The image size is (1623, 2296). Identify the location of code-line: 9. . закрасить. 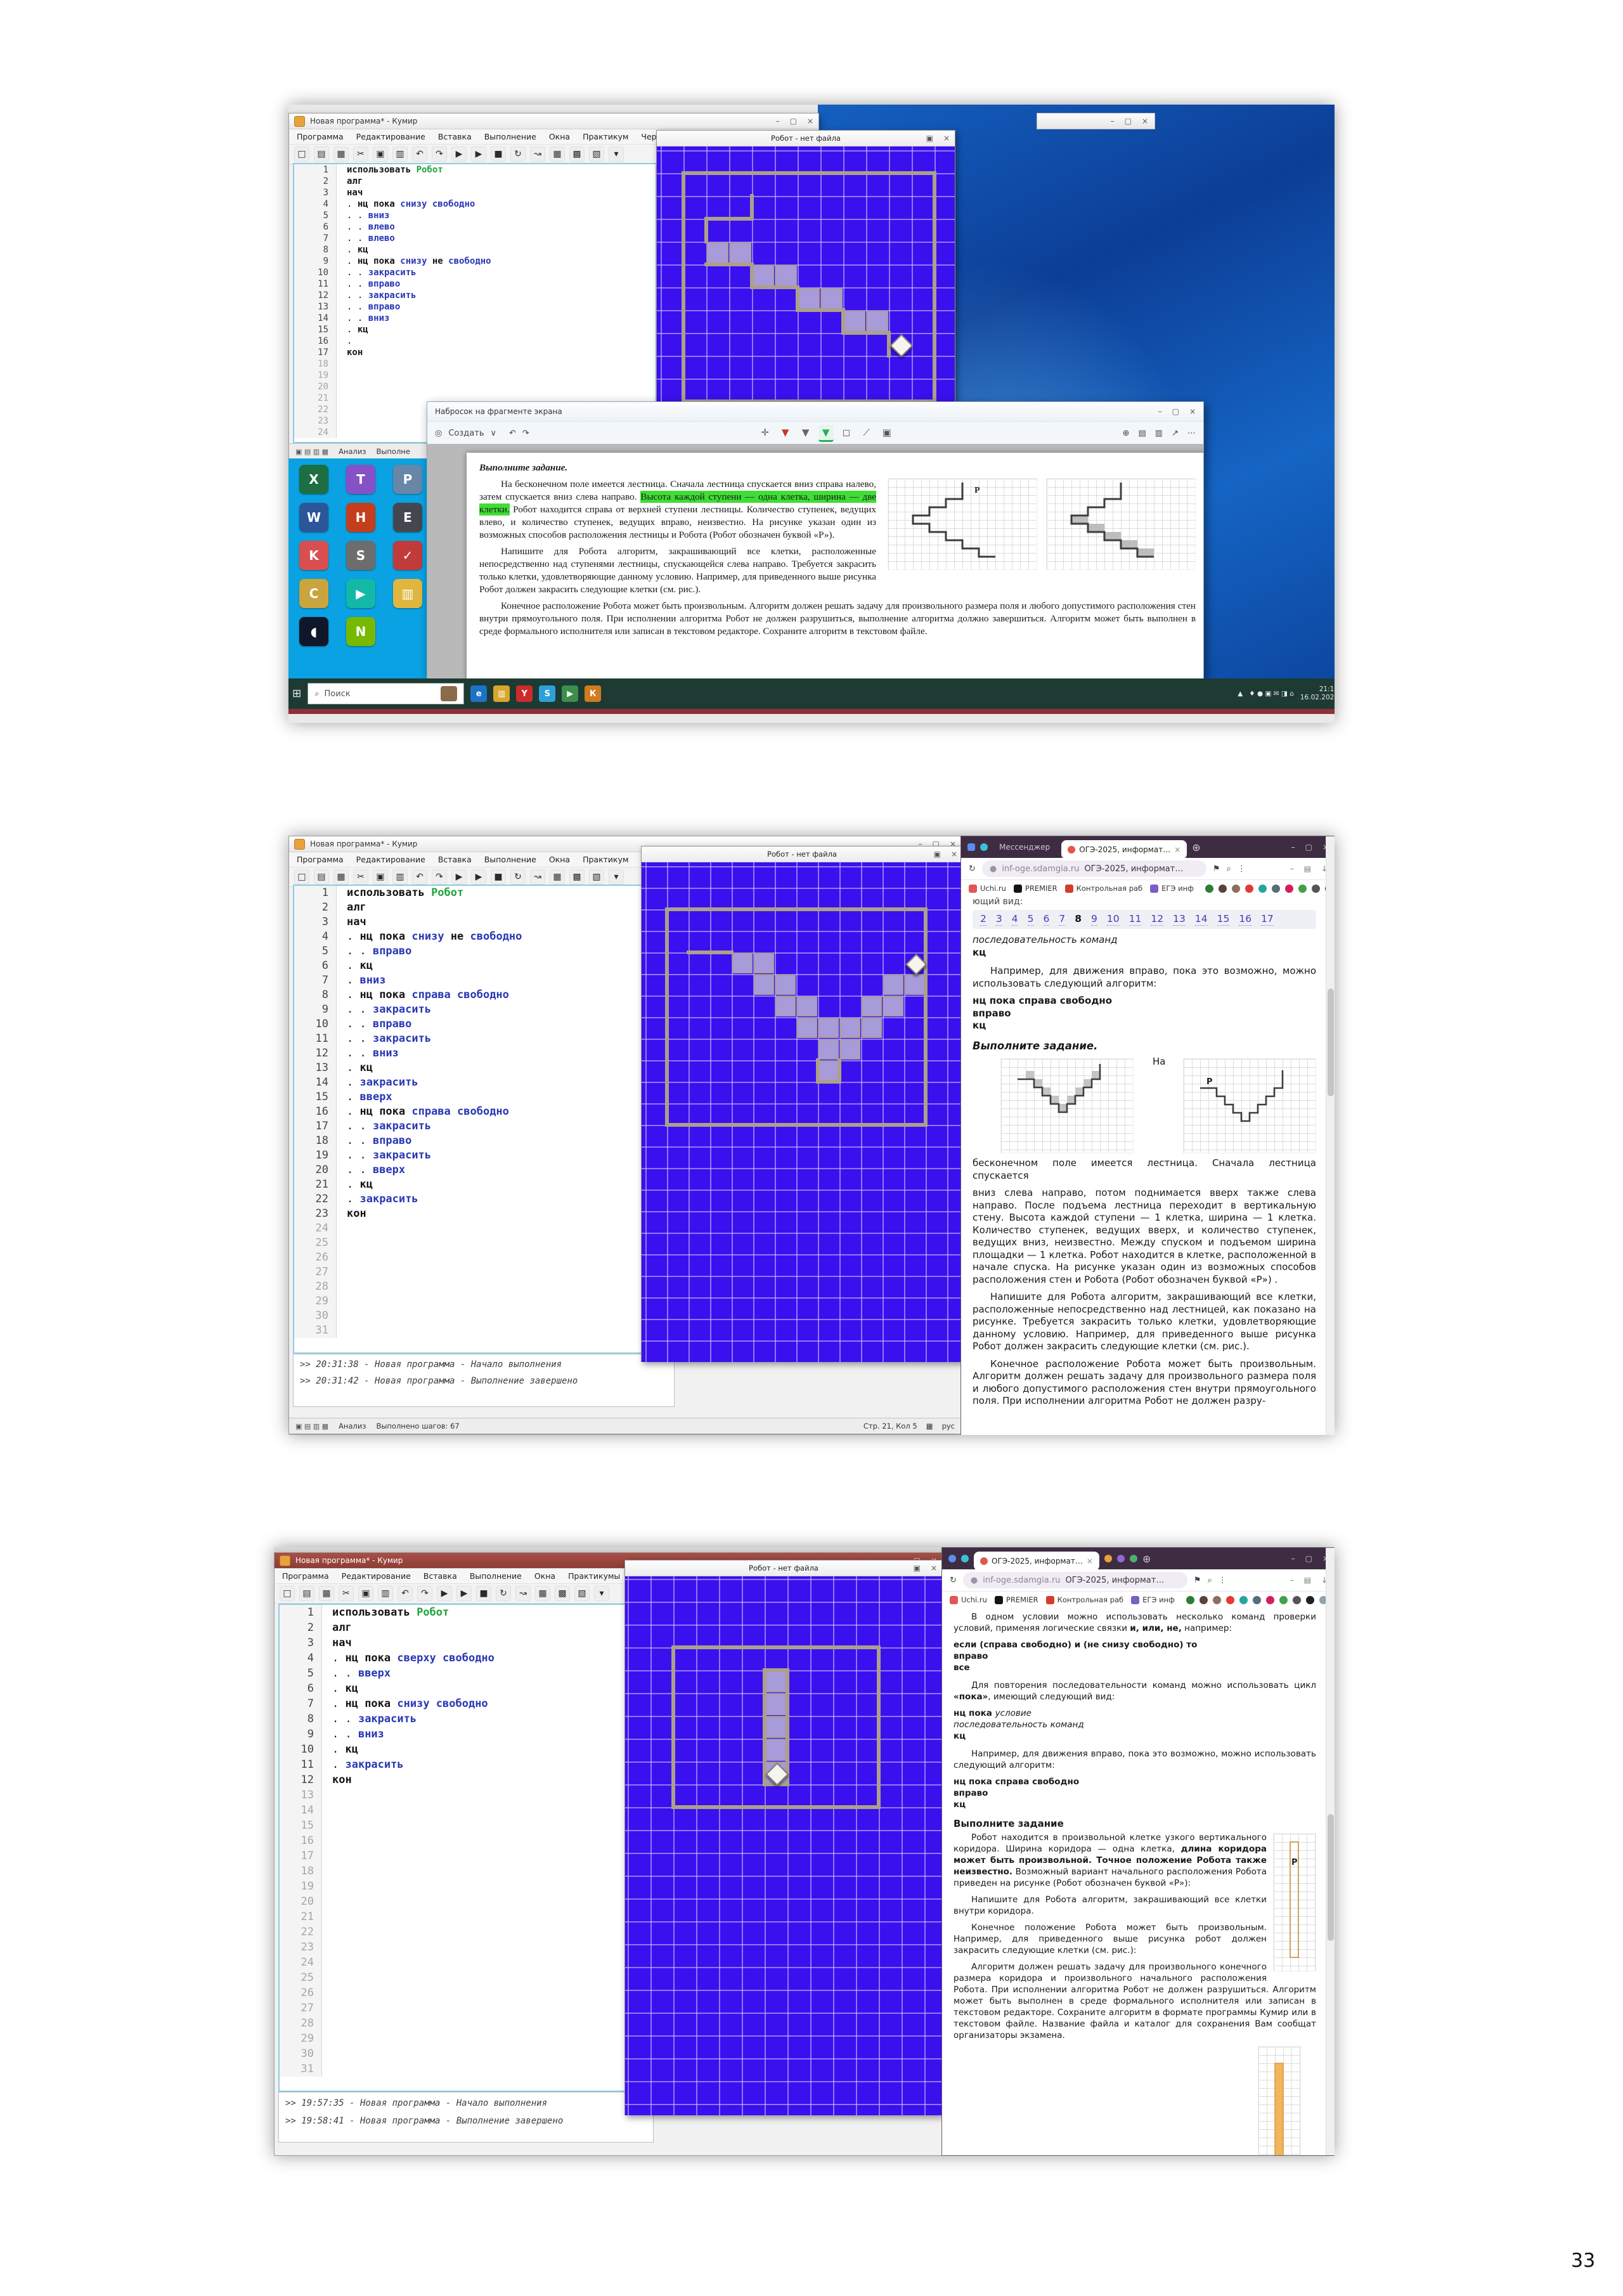
(478, 1009).